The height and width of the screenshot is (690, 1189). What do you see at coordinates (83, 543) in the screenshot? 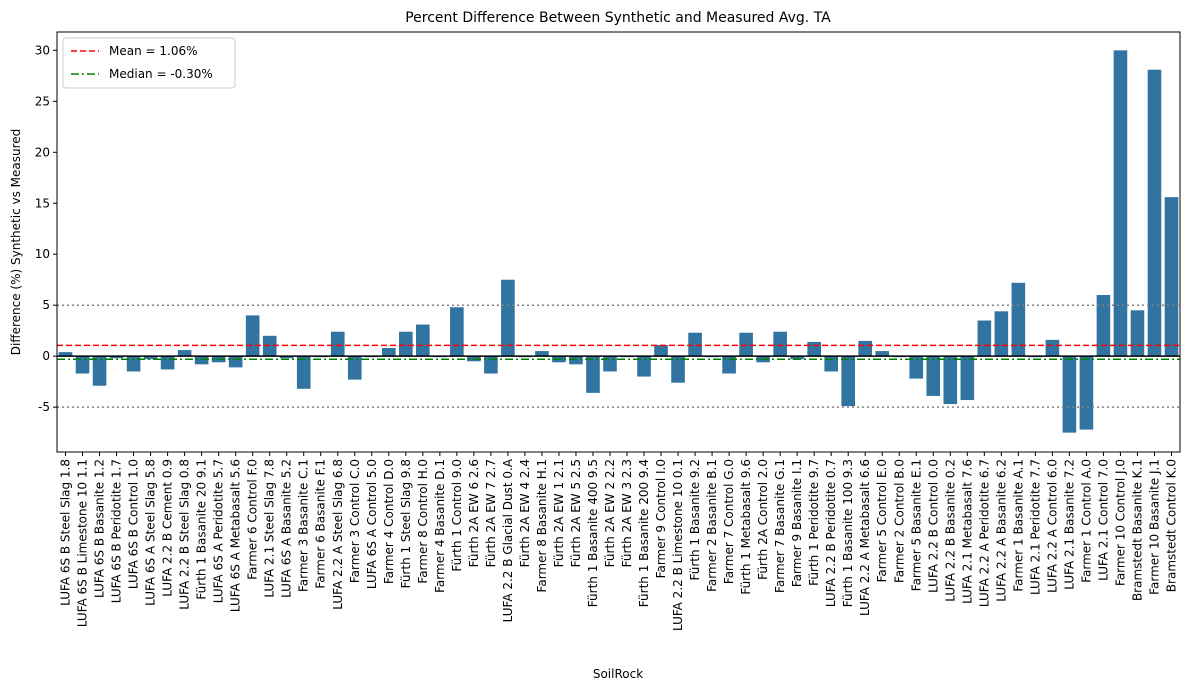
I see `x-tick-label: LUFA 6S B Limestone 10 1.1` at bounding box center [83, 543].